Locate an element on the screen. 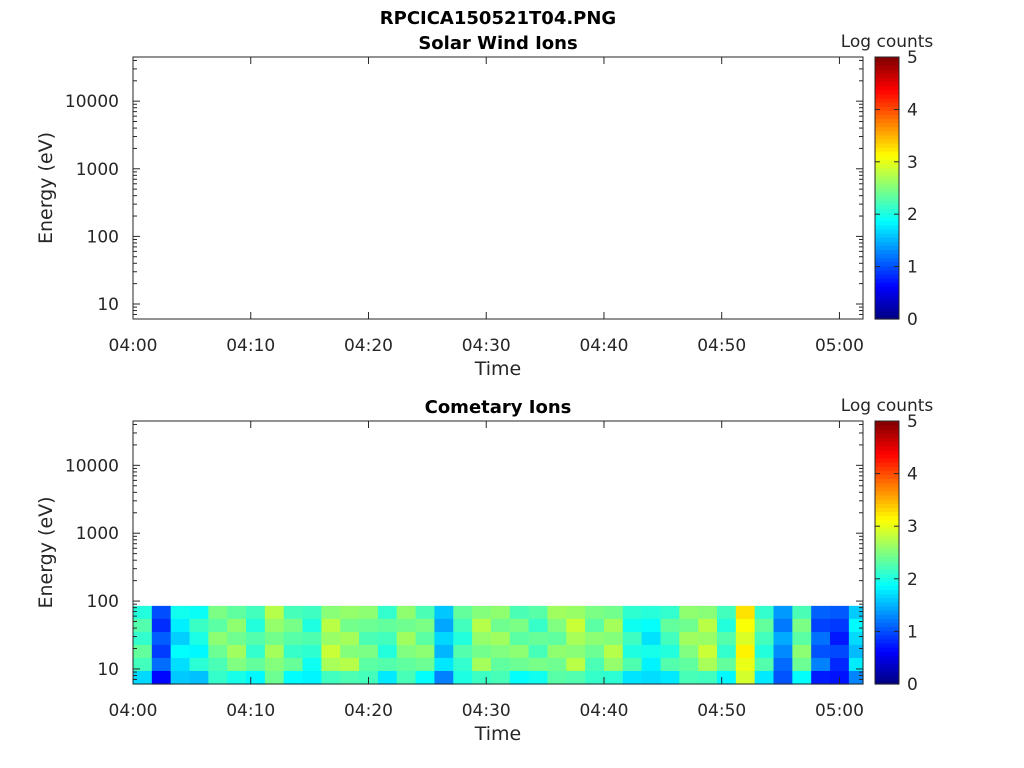  y-tick-label: 10000 is located at coordinates (92, 102).